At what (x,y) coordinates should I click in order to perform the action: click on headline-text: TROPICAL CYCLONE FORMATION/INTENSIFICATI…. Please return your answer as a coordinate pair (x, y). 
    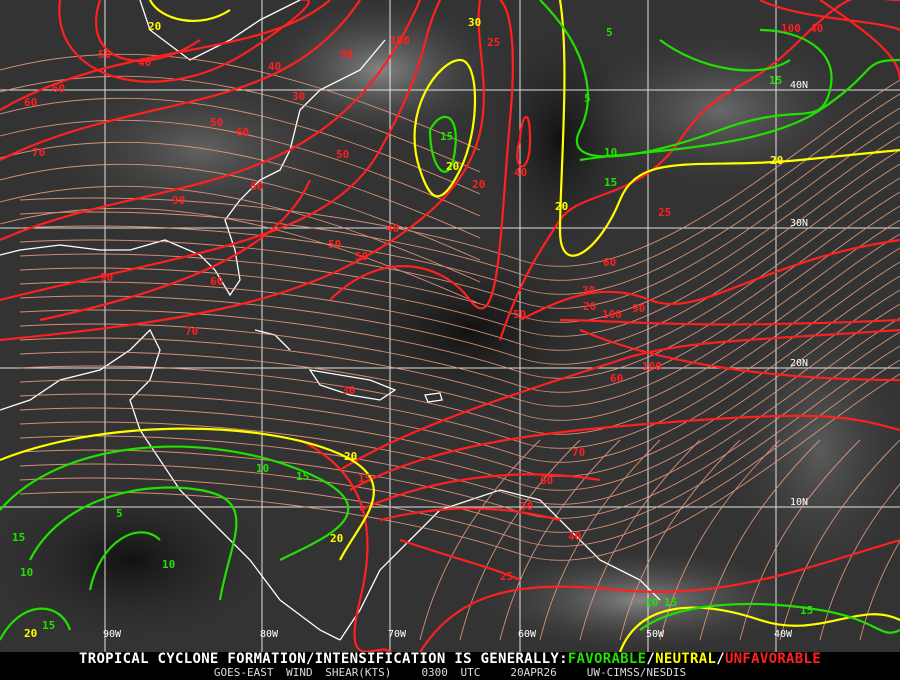
    Looking at the image, I should click on (323, 659).